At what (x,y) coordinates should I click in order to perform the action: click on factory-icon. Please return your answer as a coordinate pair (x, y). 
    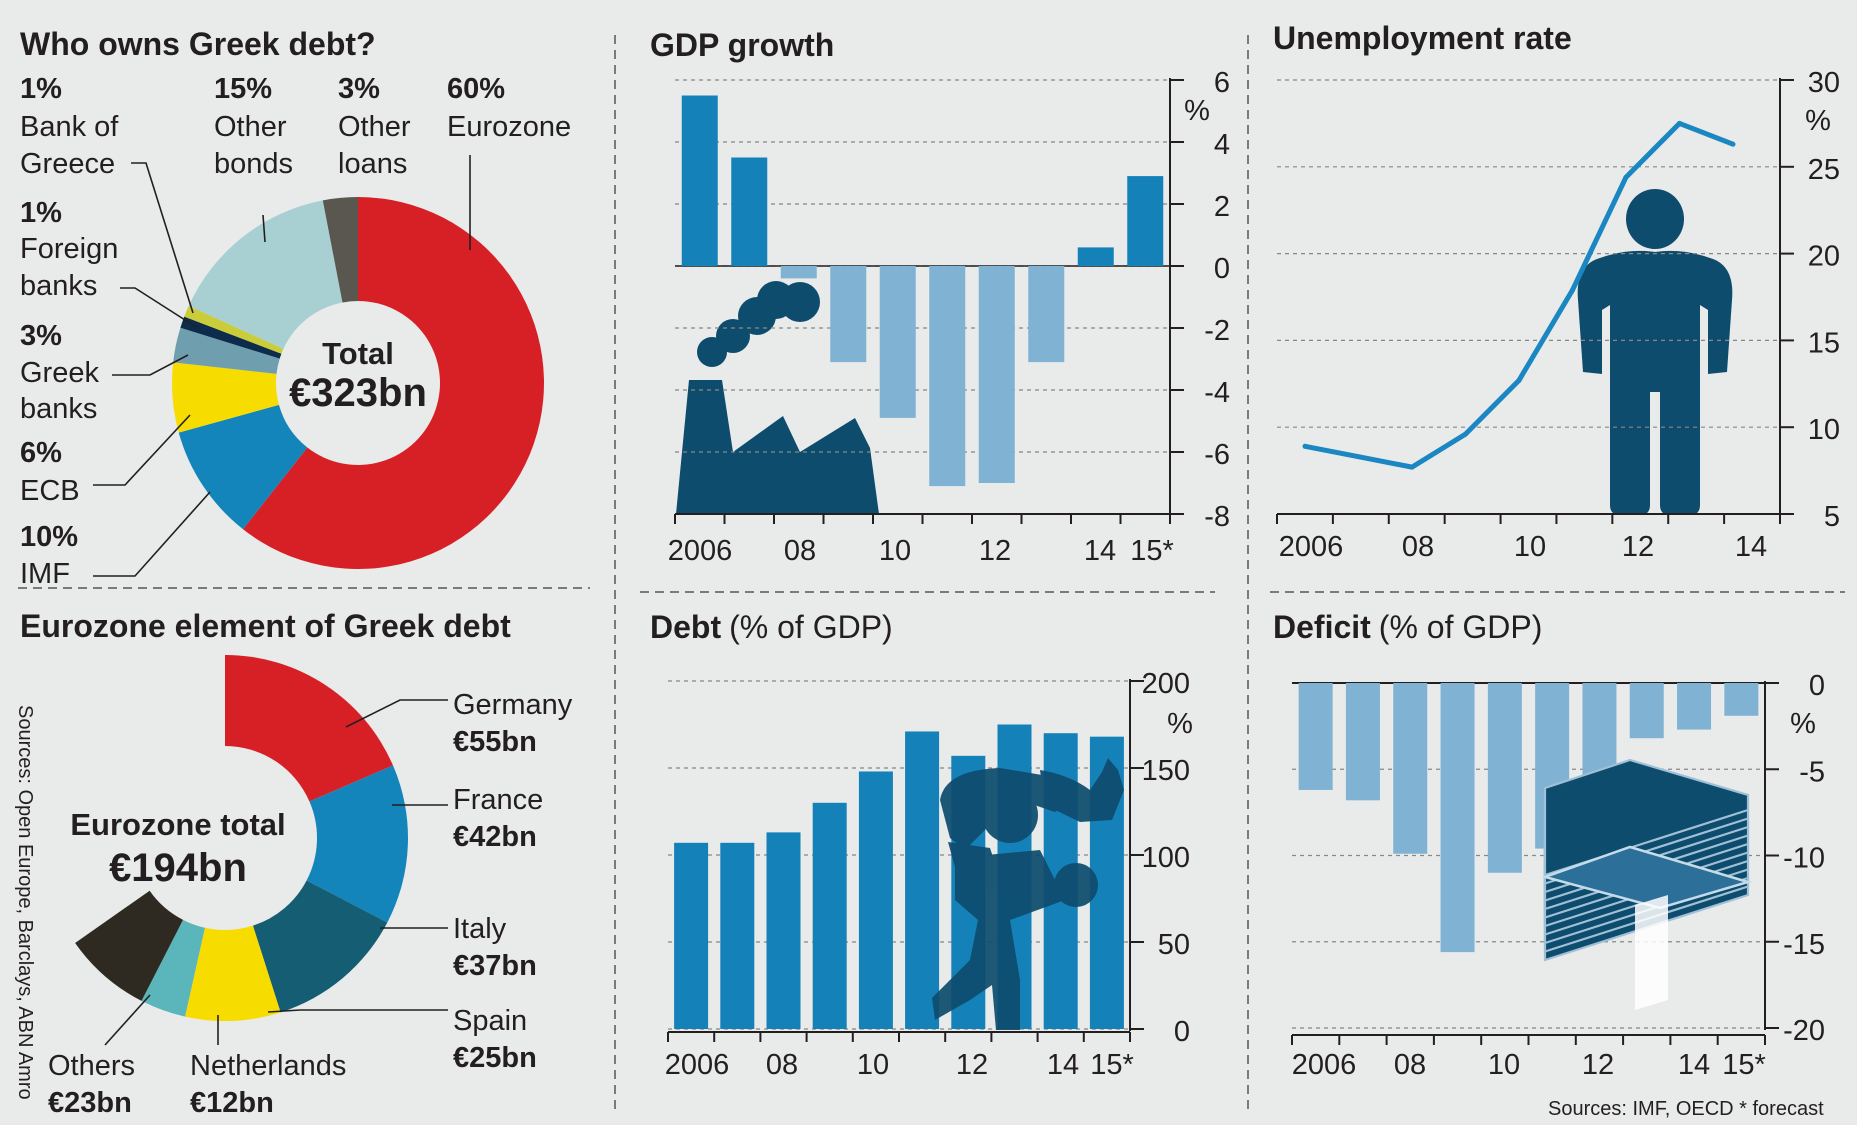
    Looking at the image, I should click on (777, 397).